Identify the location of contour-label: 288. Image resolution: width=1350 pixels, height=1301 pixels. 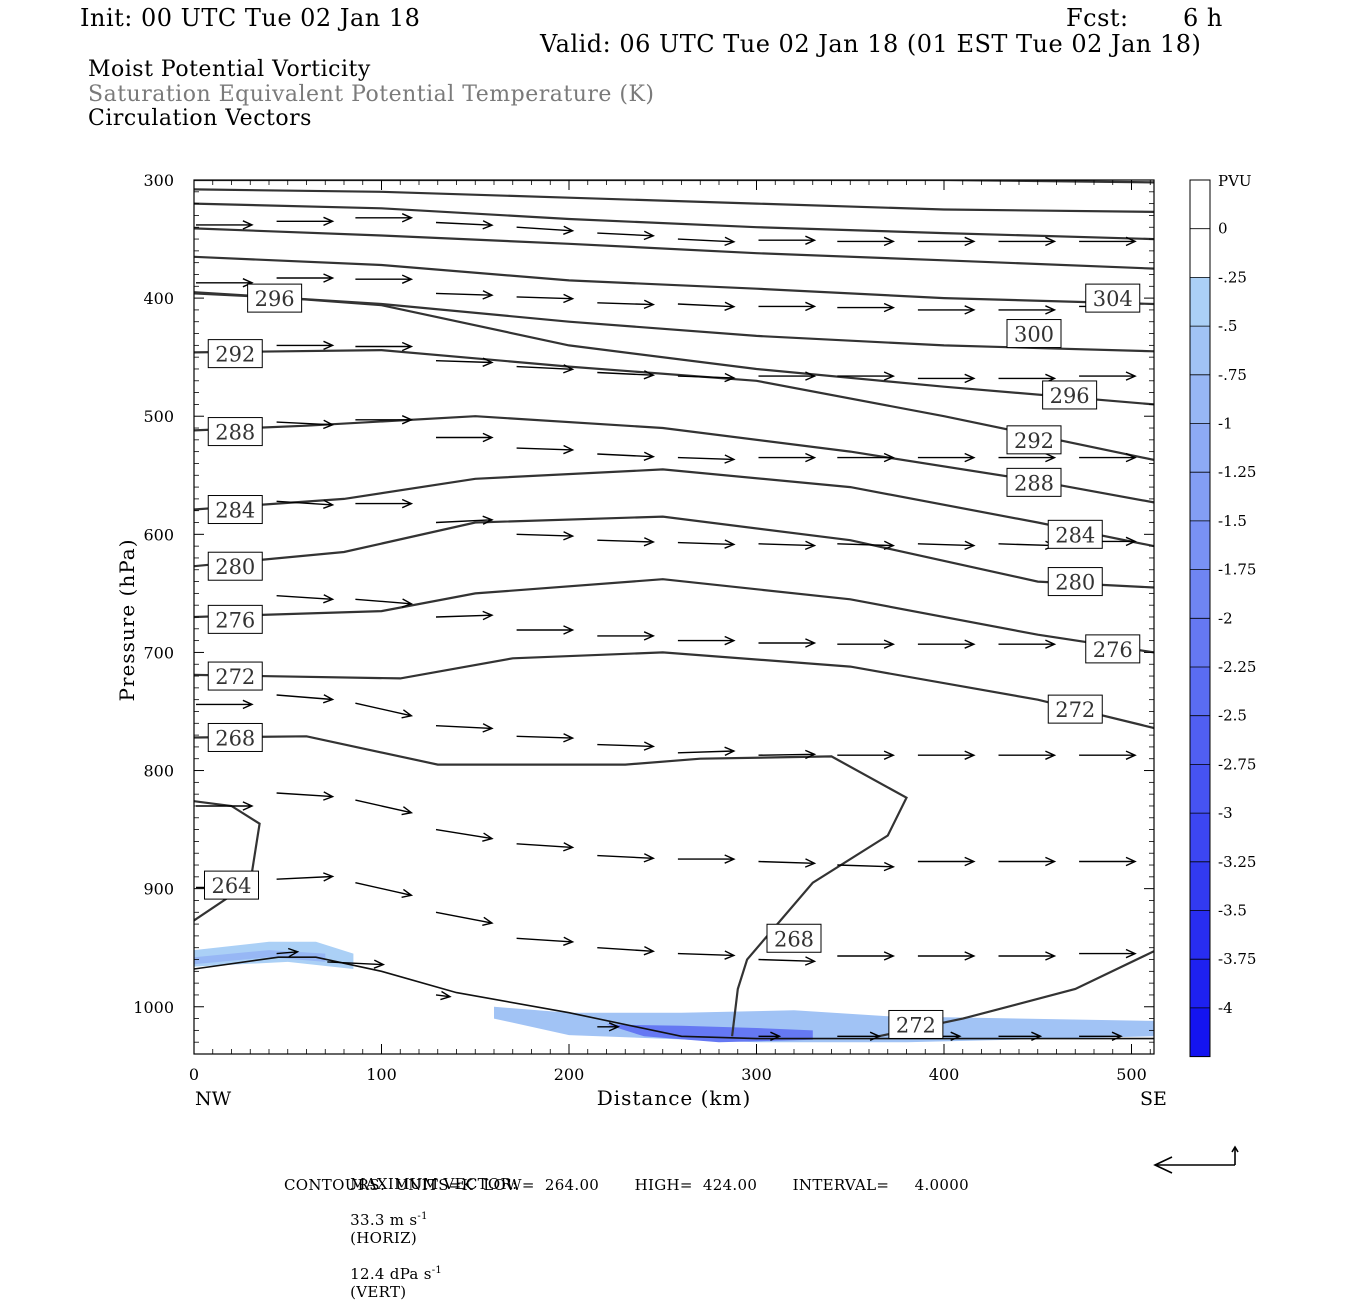
(235, 433).